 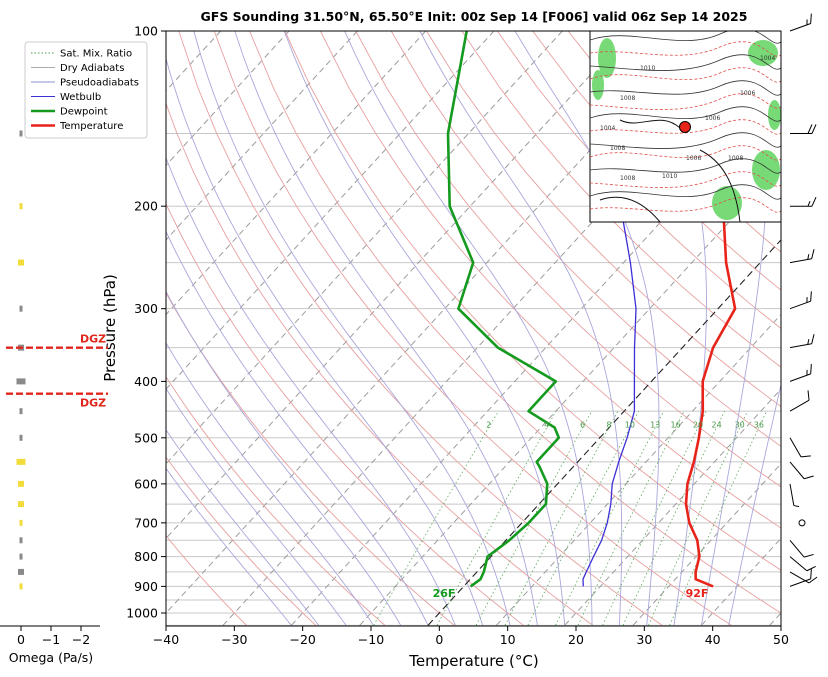 I want to click on wind-barbs, so click(x=803, y=300).